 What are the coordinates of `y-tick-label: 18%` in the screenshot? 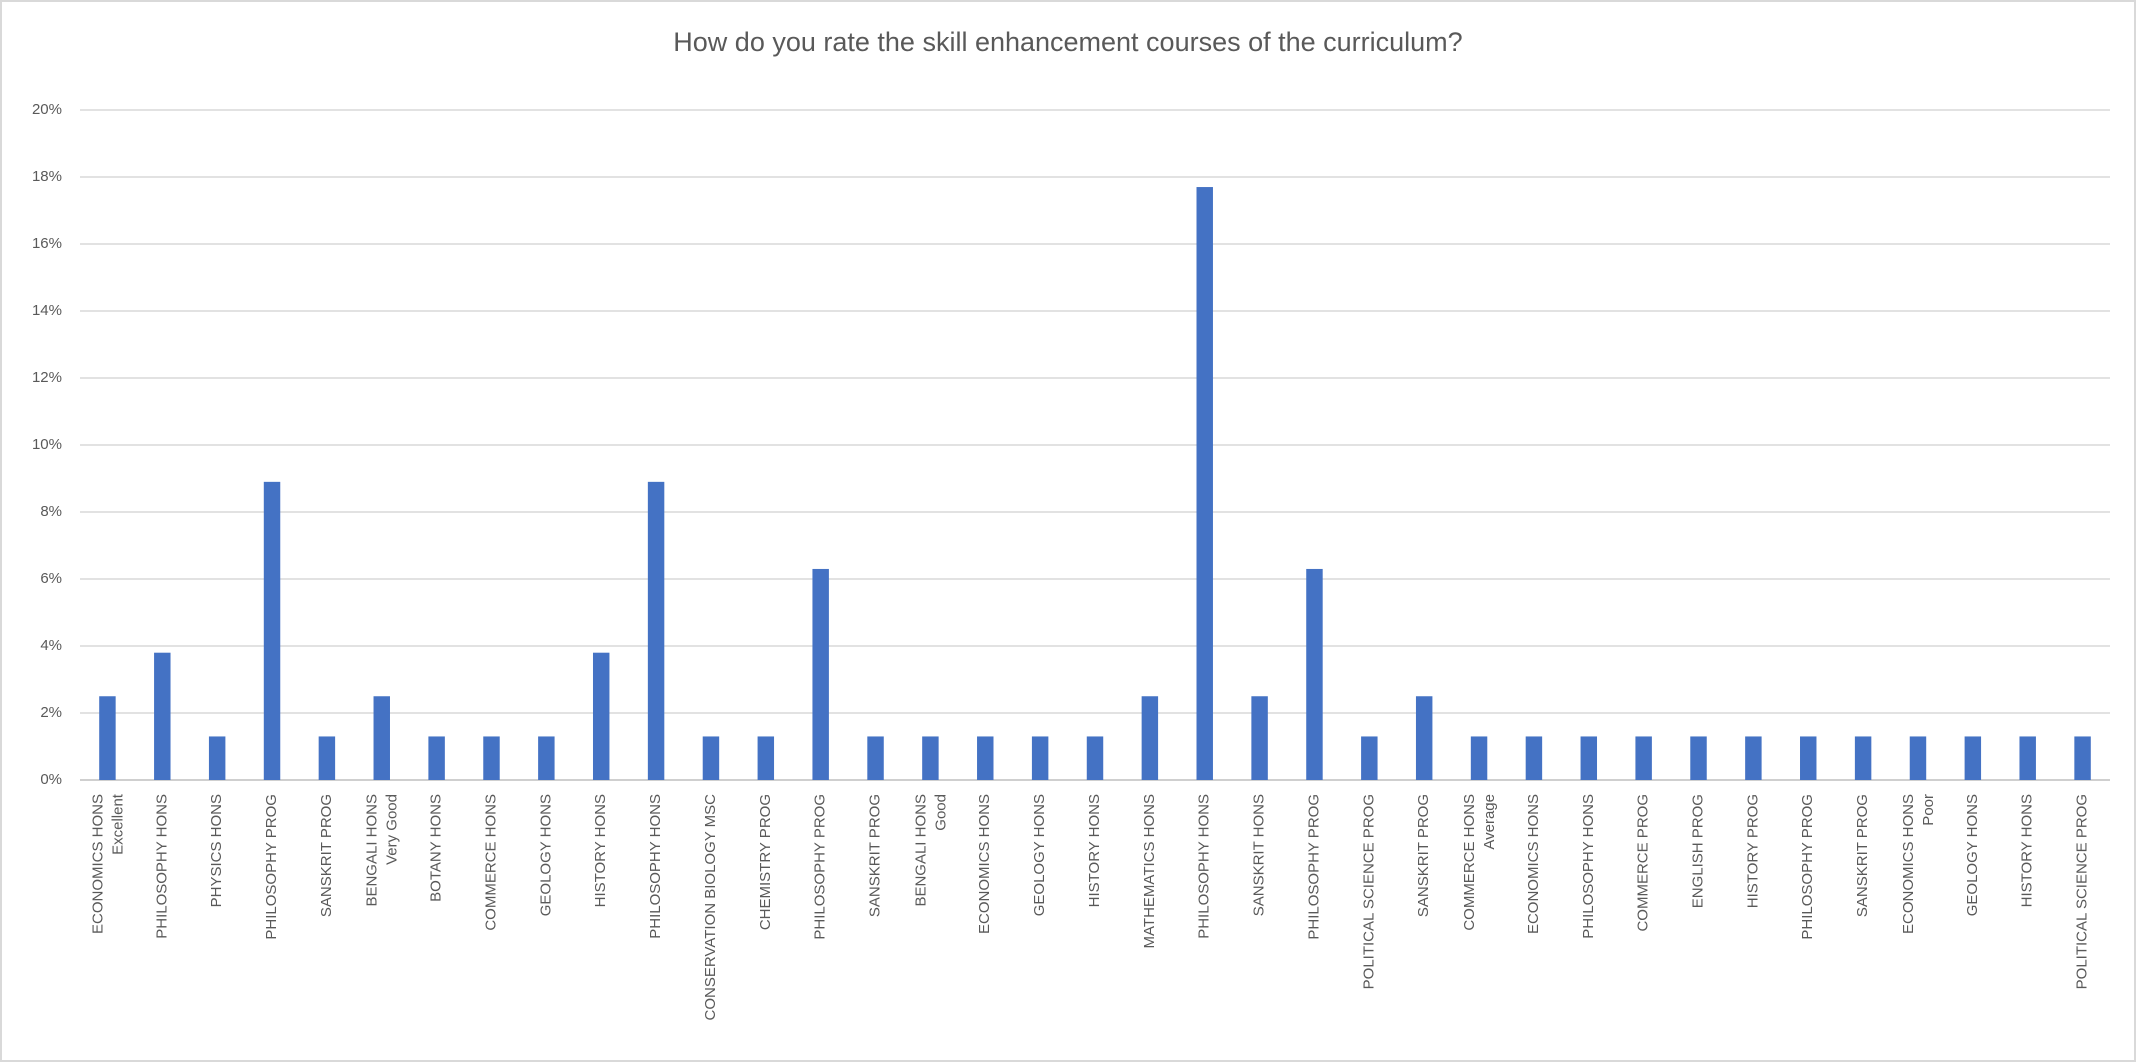 It's located at (47, 176).